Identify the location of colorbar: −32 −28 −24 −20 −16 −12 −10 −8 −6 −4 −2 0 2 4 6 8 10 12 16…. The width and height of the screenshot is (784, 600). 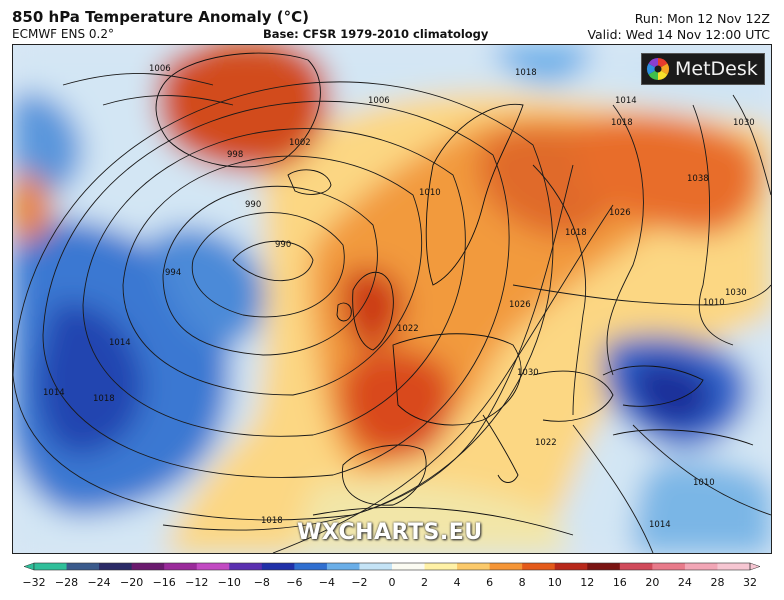
(392, 576).